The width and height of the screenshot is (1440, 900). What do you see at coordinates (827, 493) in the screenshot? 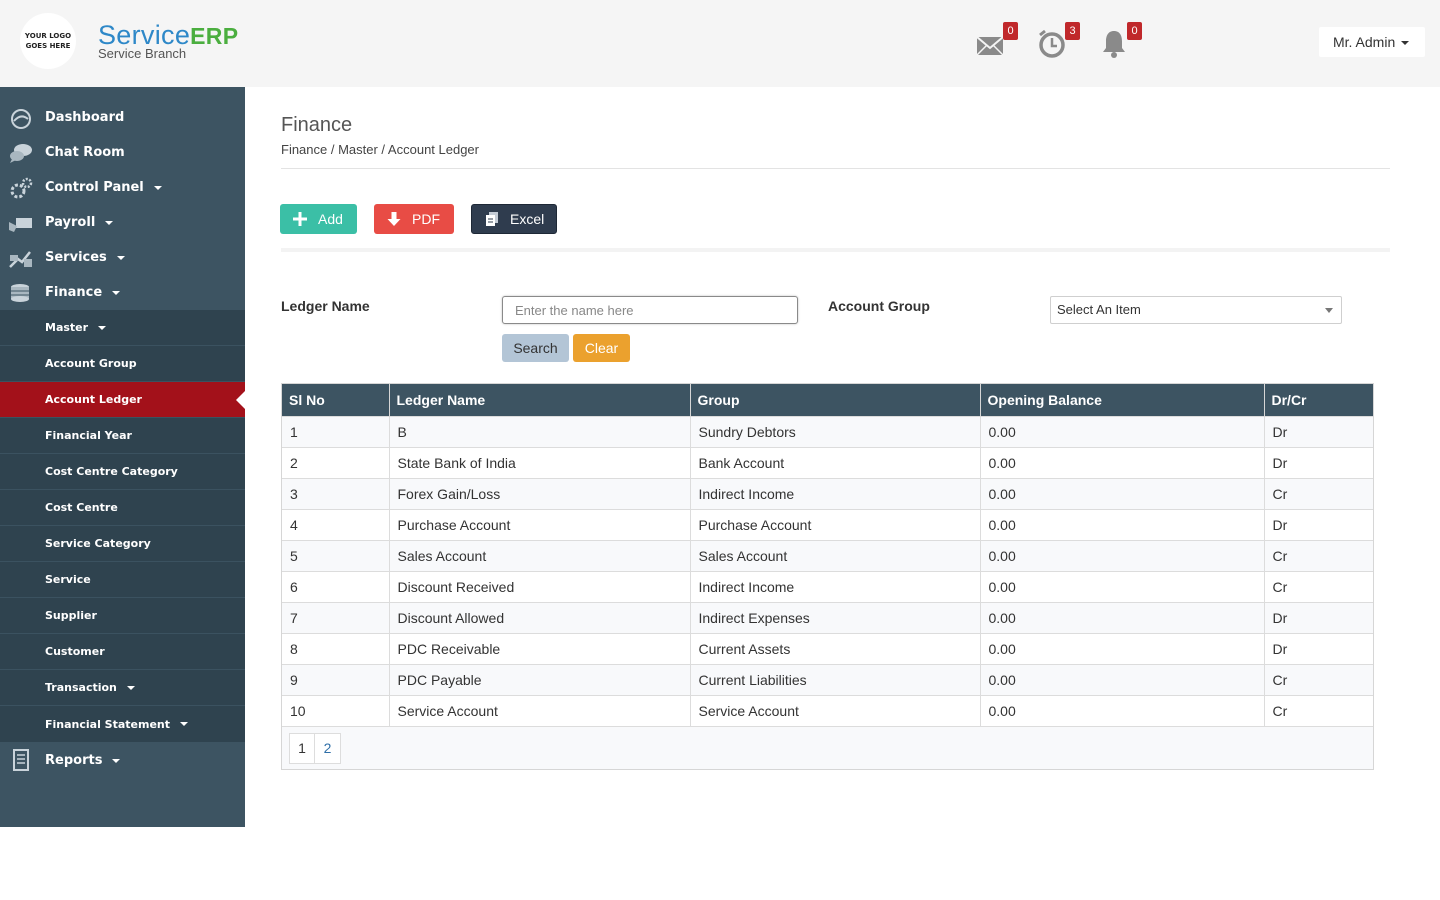
I see `table-row: 3 Forex Gain/Loss Indirect Income 0.00 Cr` at bounding box center [827, 493].